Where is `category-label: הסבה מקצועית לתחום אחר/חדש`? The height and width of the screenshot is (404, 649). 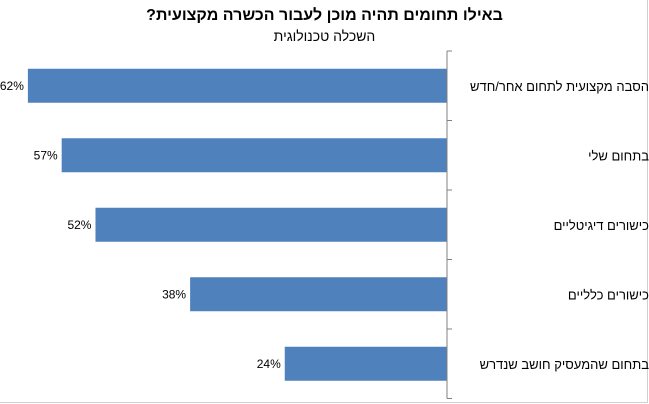 category-label: הסבה מקצועית לתחום אחר/חדש is located at coordinates (559, 86).